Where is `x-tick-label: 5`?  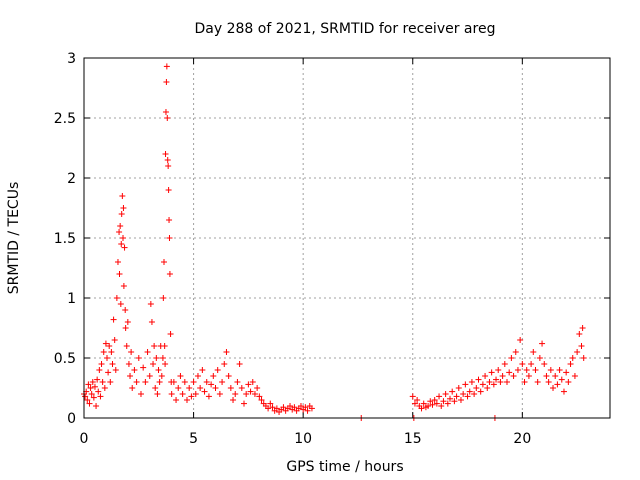
x-tick-label: 5 is located at coordinates (193, 439).